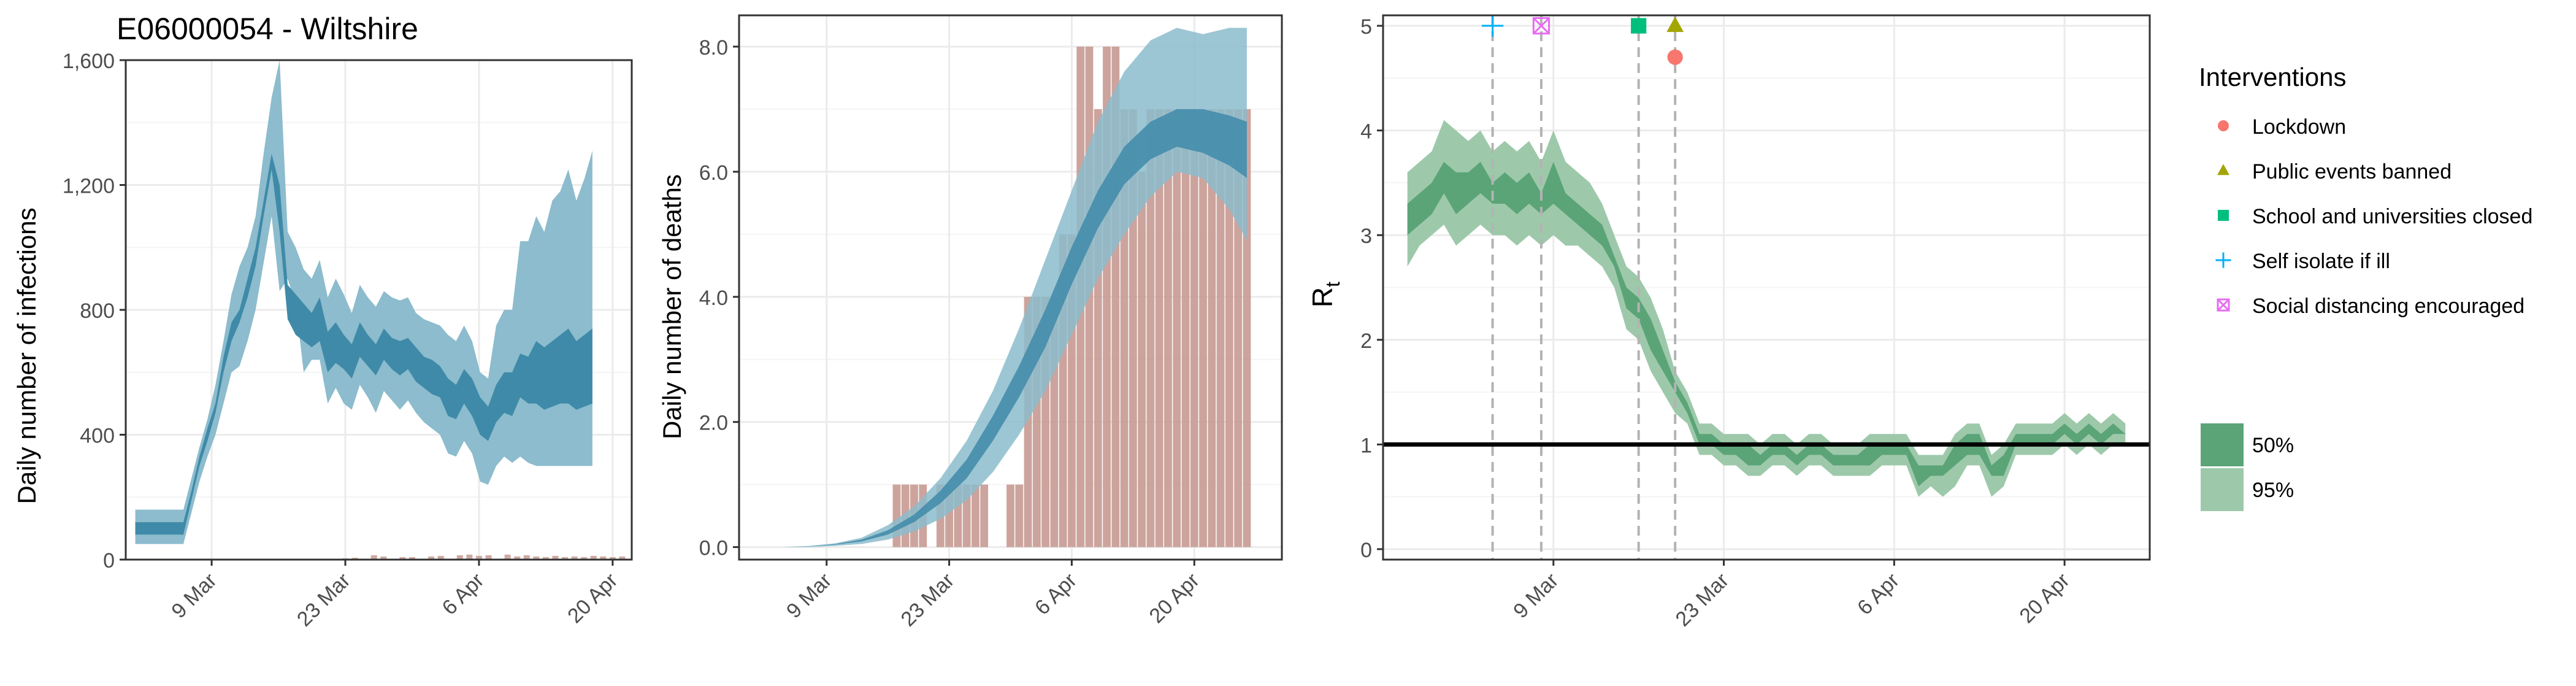 The image size is (2576, 686). I want to click on legend-ci-label: 95%, so click(2273, 490).